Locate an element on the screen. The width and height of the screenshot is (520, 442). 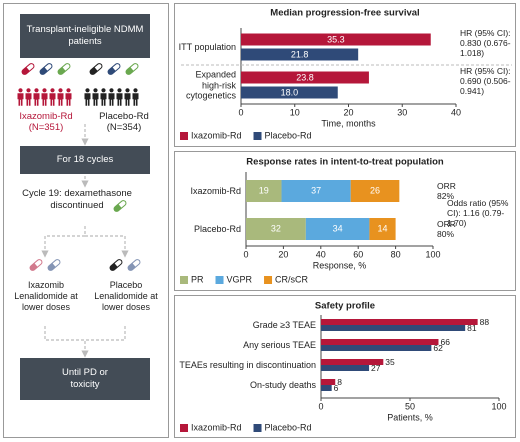
data-label: 8 is located at coordinates (339, 382).